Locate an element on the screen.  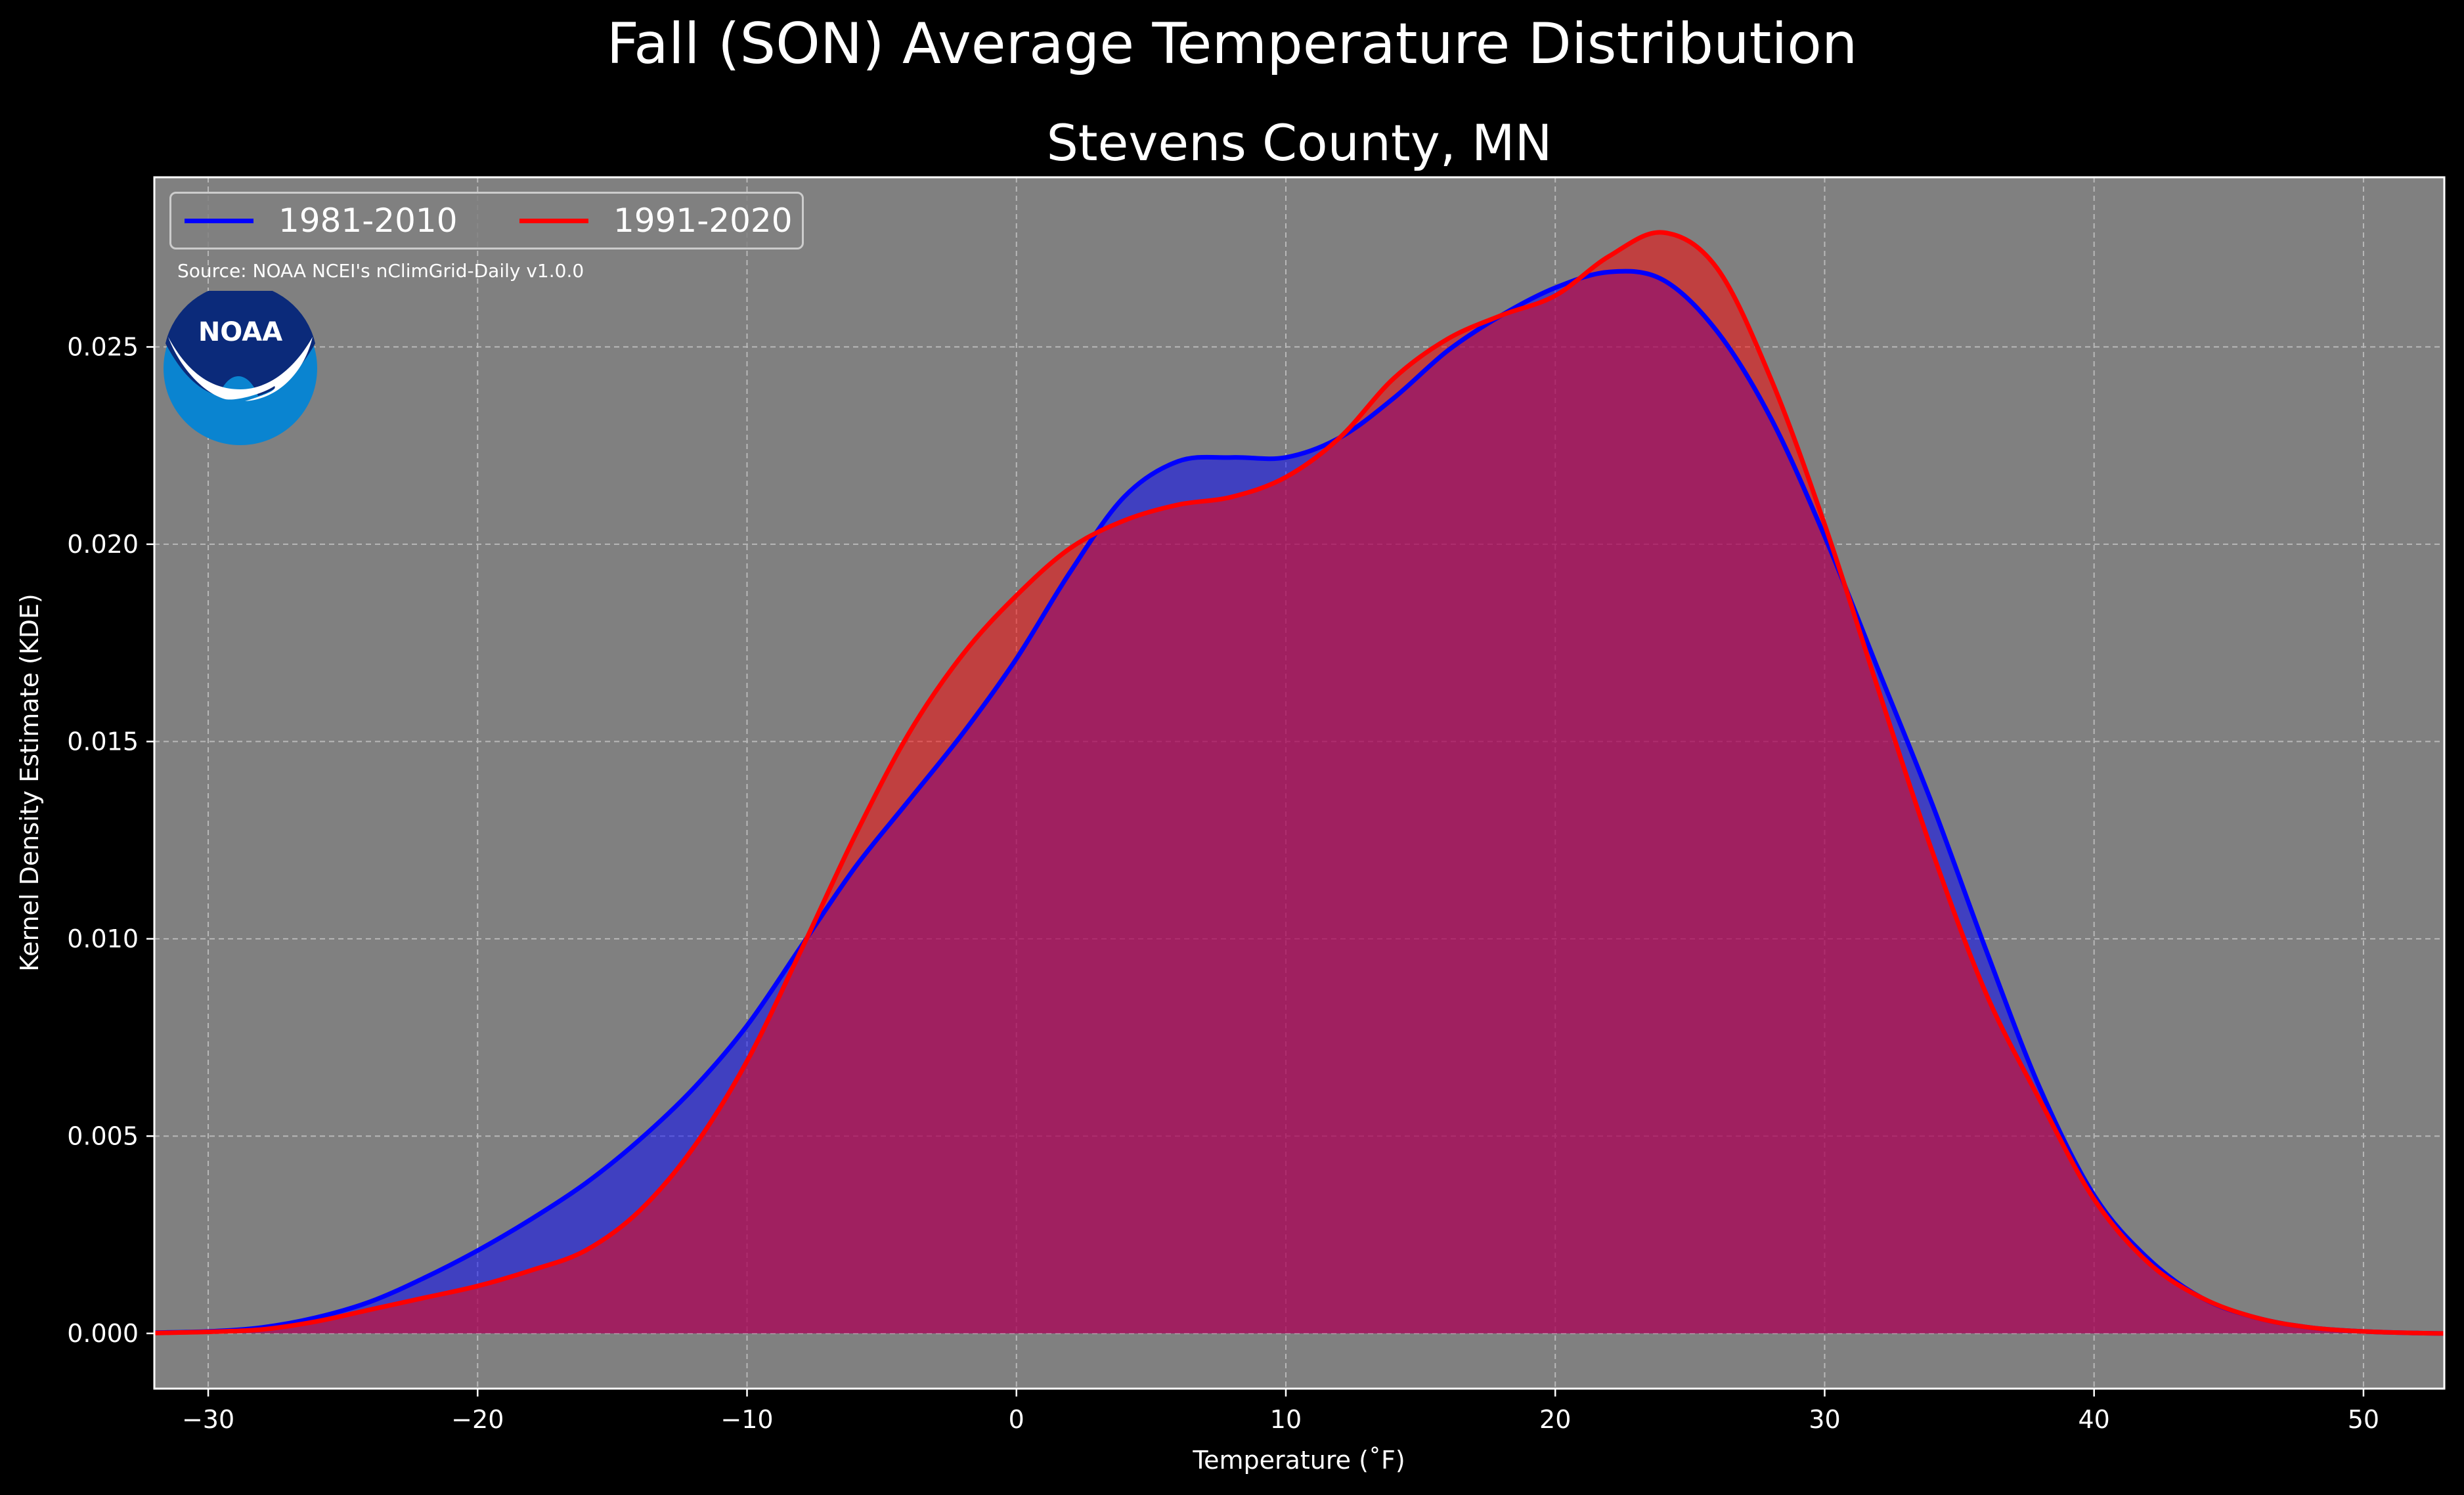
logo-text: NOAA is located at coordinates (240, 332).